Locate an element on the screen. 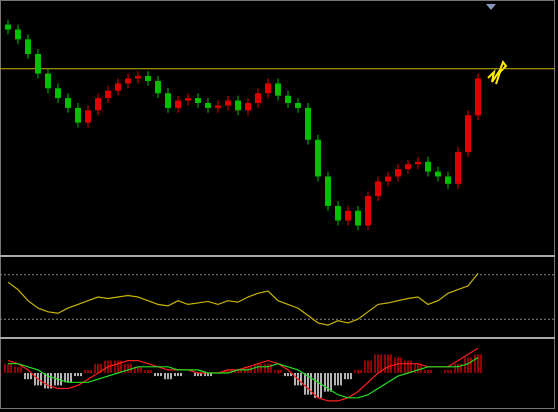  cursor-arrow is located at coordinates (497, 72).